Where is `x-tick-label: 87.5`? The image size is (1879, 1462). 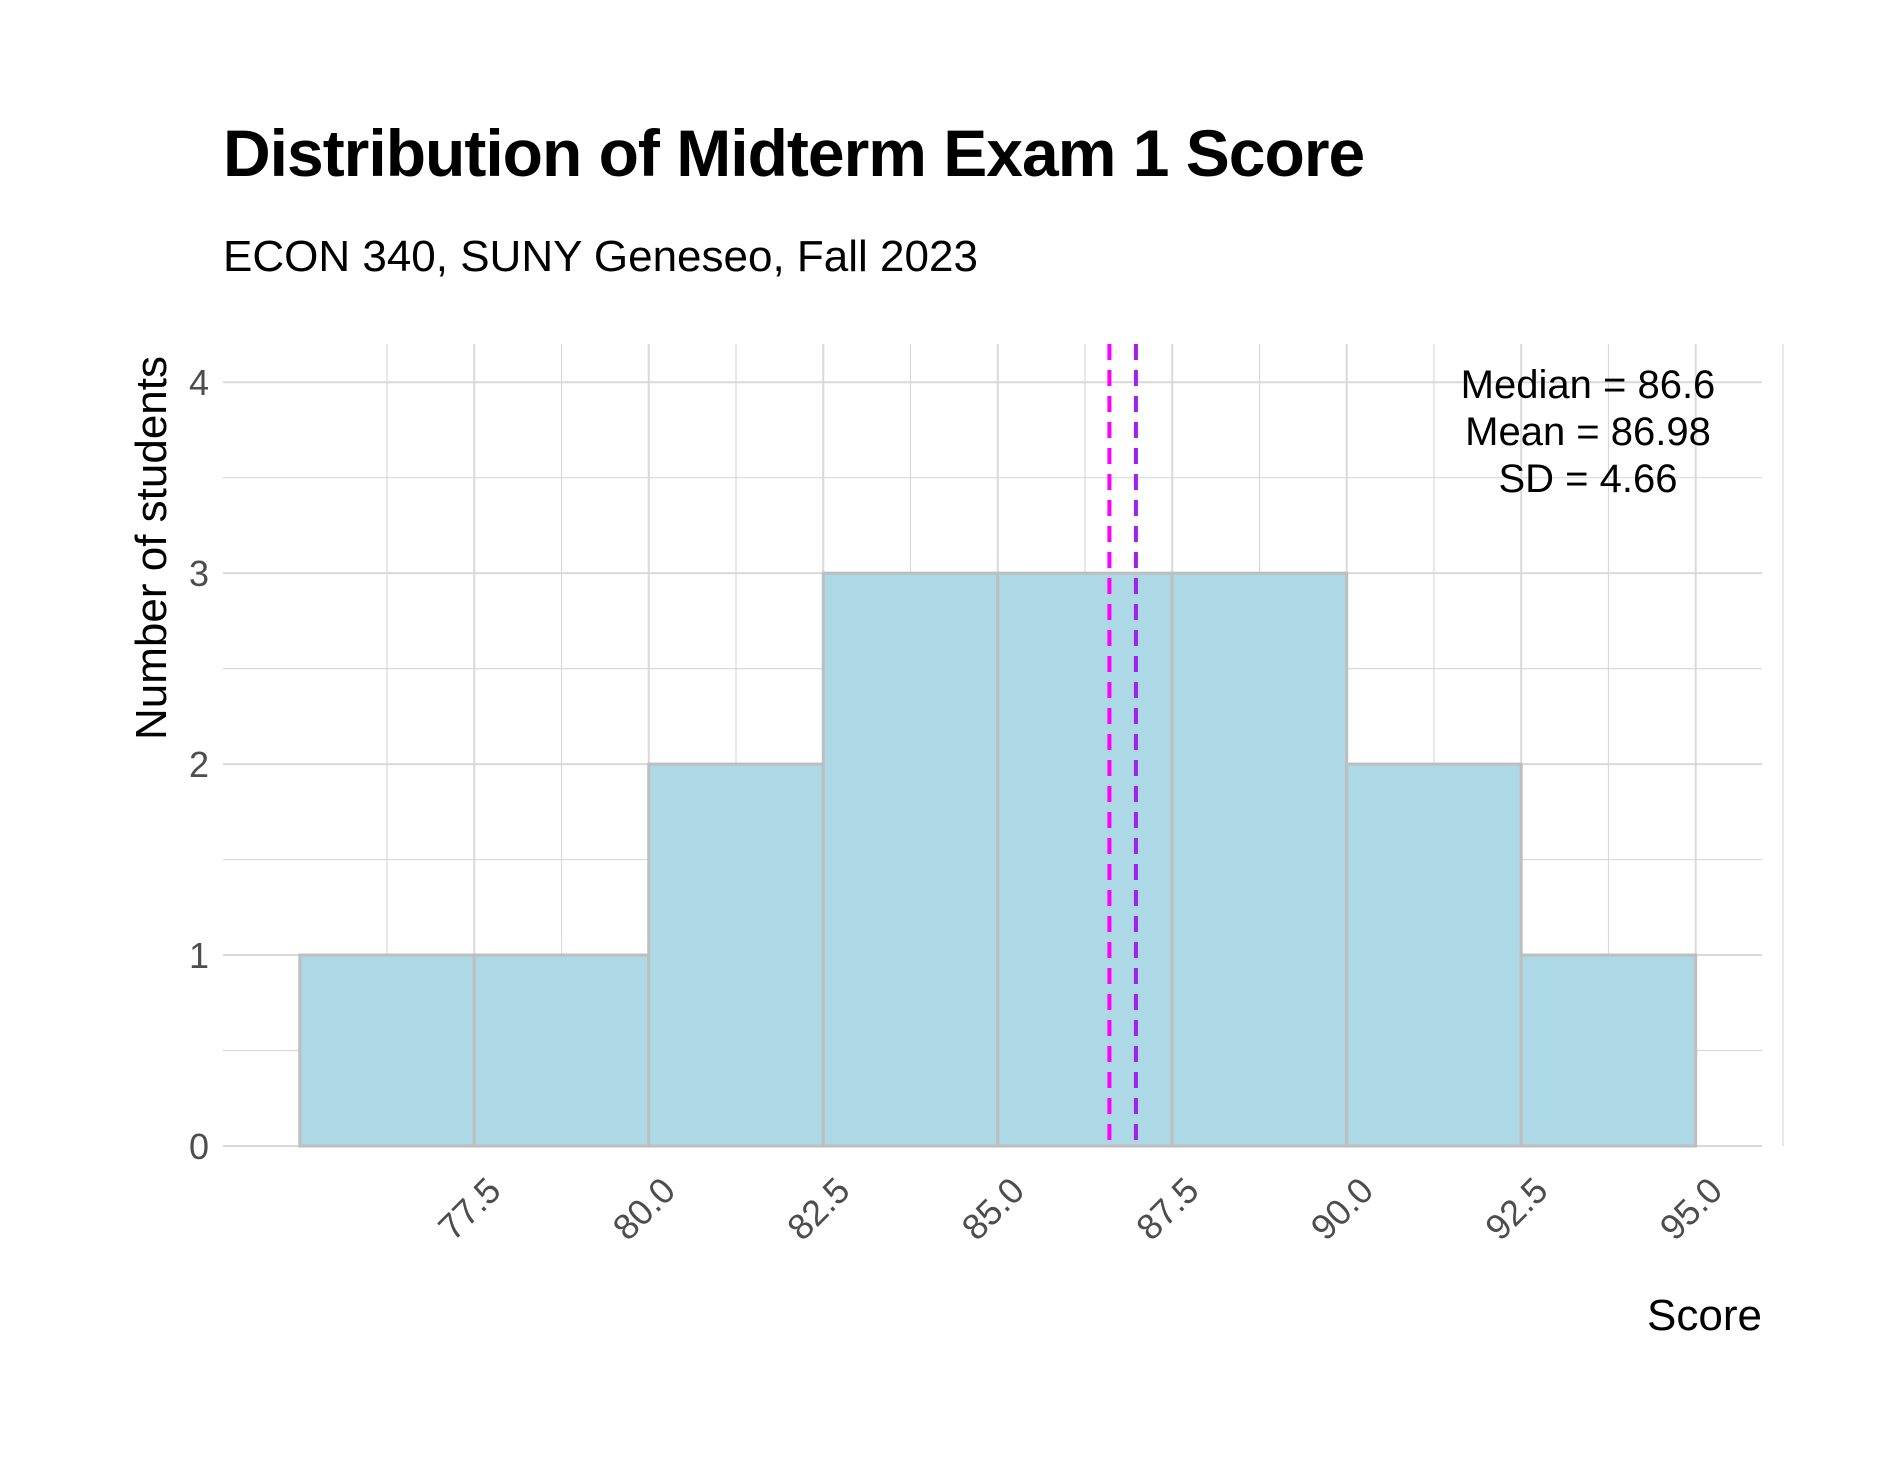
x-tick-label: 87.5 is located at coordinates (1167, 1208).